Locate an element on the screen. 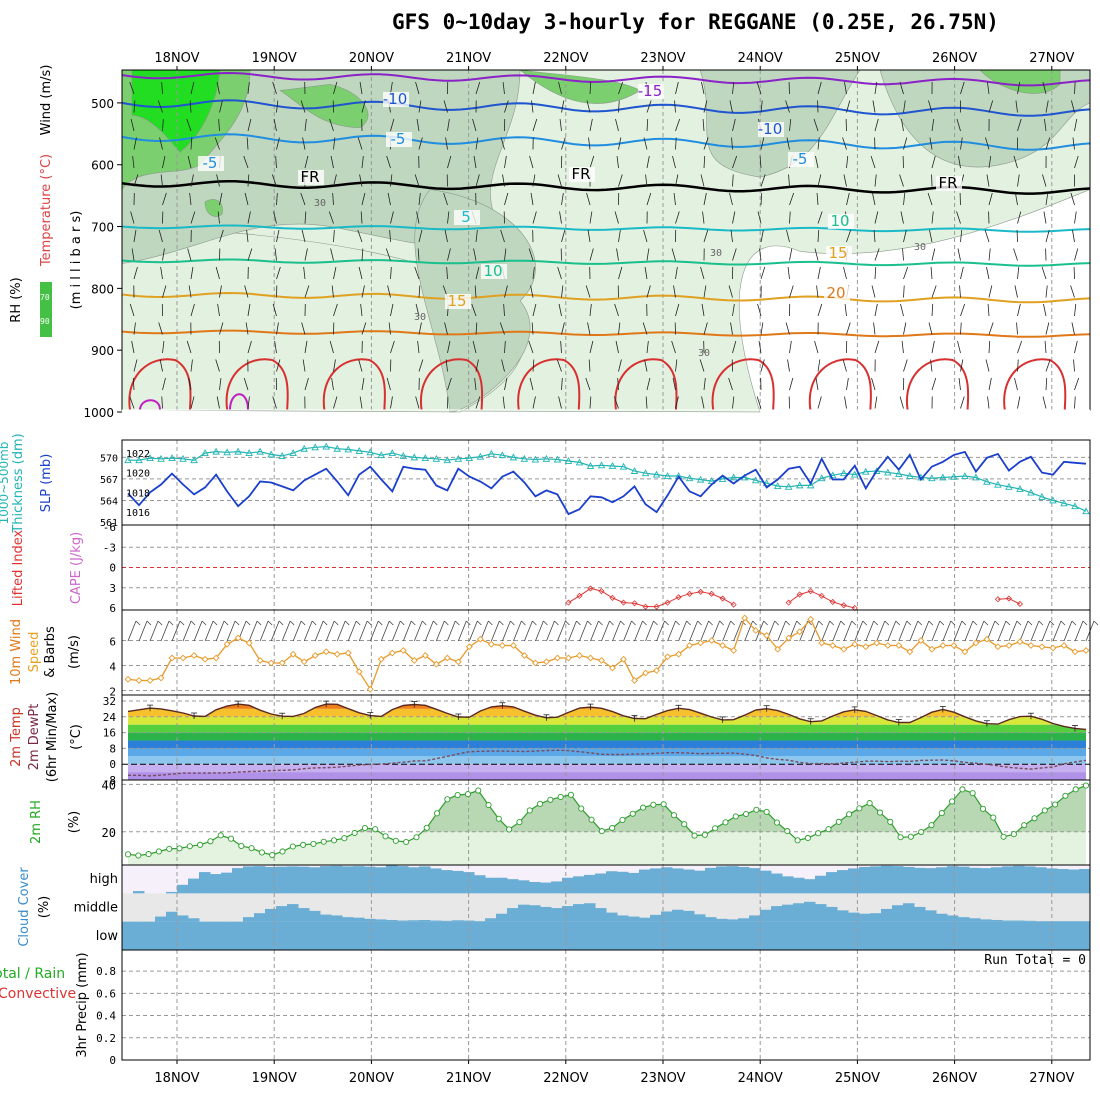 The width and height of the screenshot is (1100, 1100). temp-band is located at coordinates (607, 736).